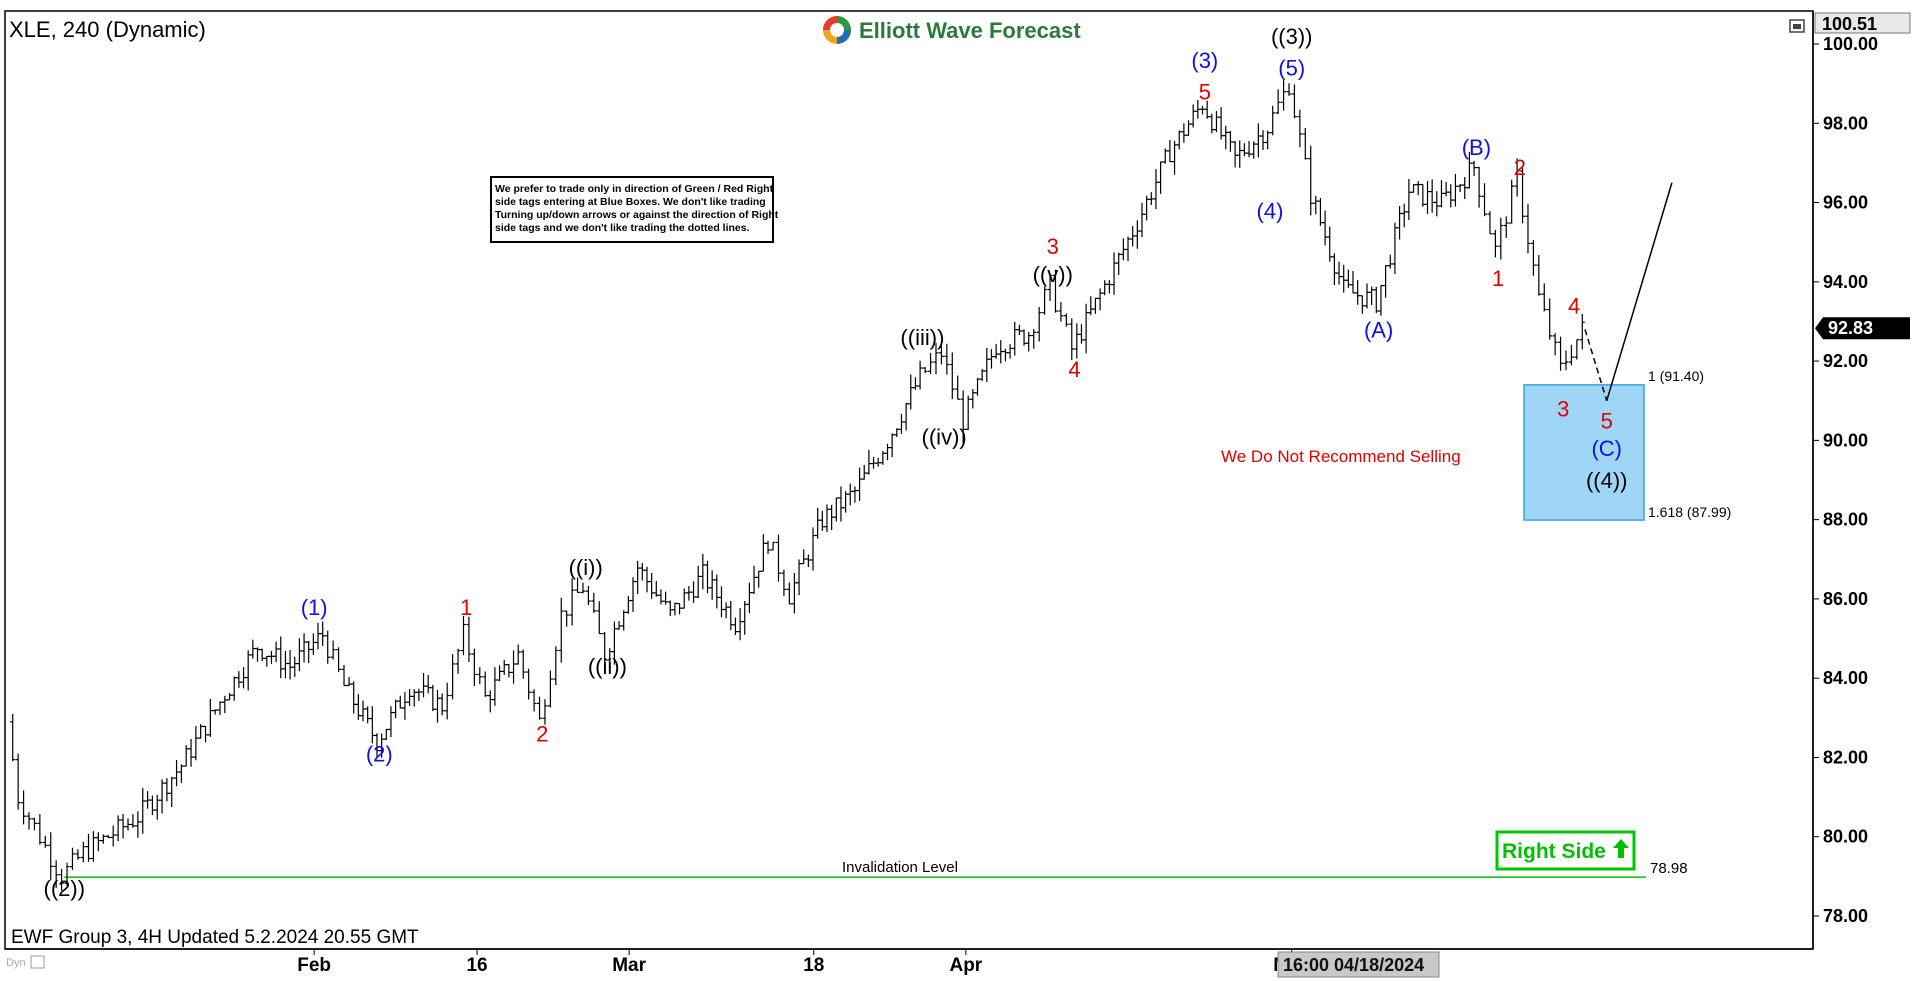 The height and width of the screenshot is (981, 1912). Describe the element at coordinates (586, 567) in the screenshot. I see `wave-label: ((i))` at that location.